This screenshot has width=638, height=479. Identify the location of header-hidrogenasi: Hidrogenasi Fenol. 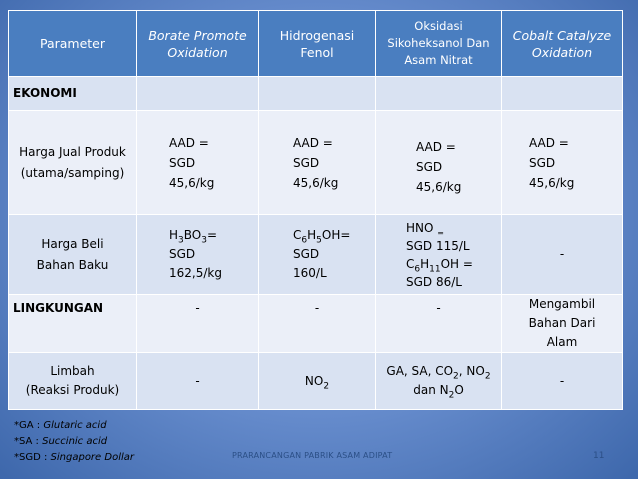
(317, 43).